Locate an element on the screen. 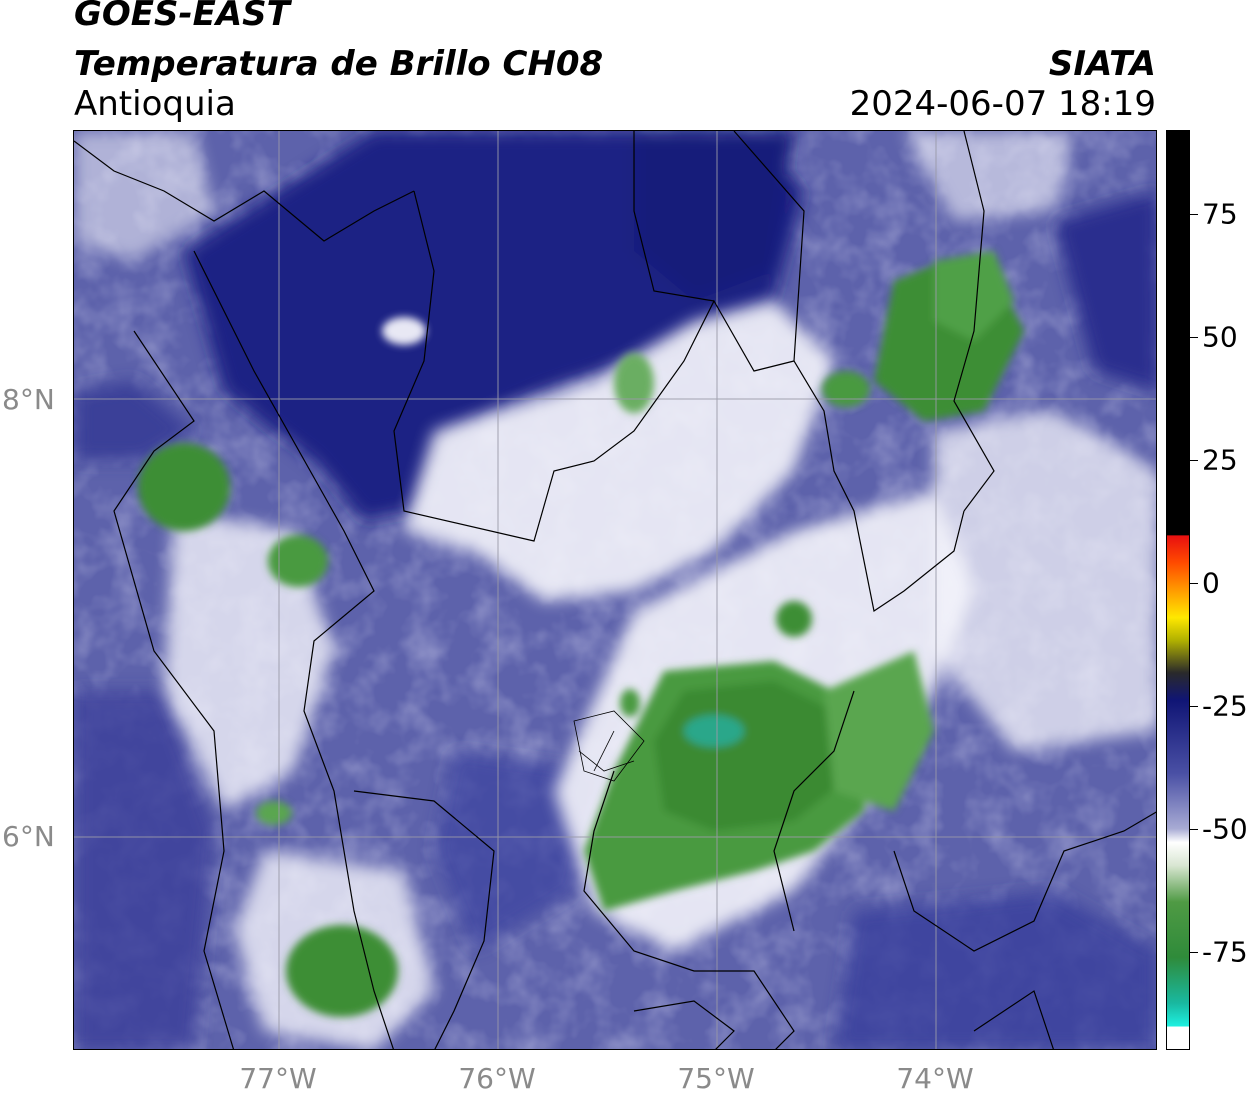 The image size is (1252, 1099). colorbar is located at coordinates (1178, 590).